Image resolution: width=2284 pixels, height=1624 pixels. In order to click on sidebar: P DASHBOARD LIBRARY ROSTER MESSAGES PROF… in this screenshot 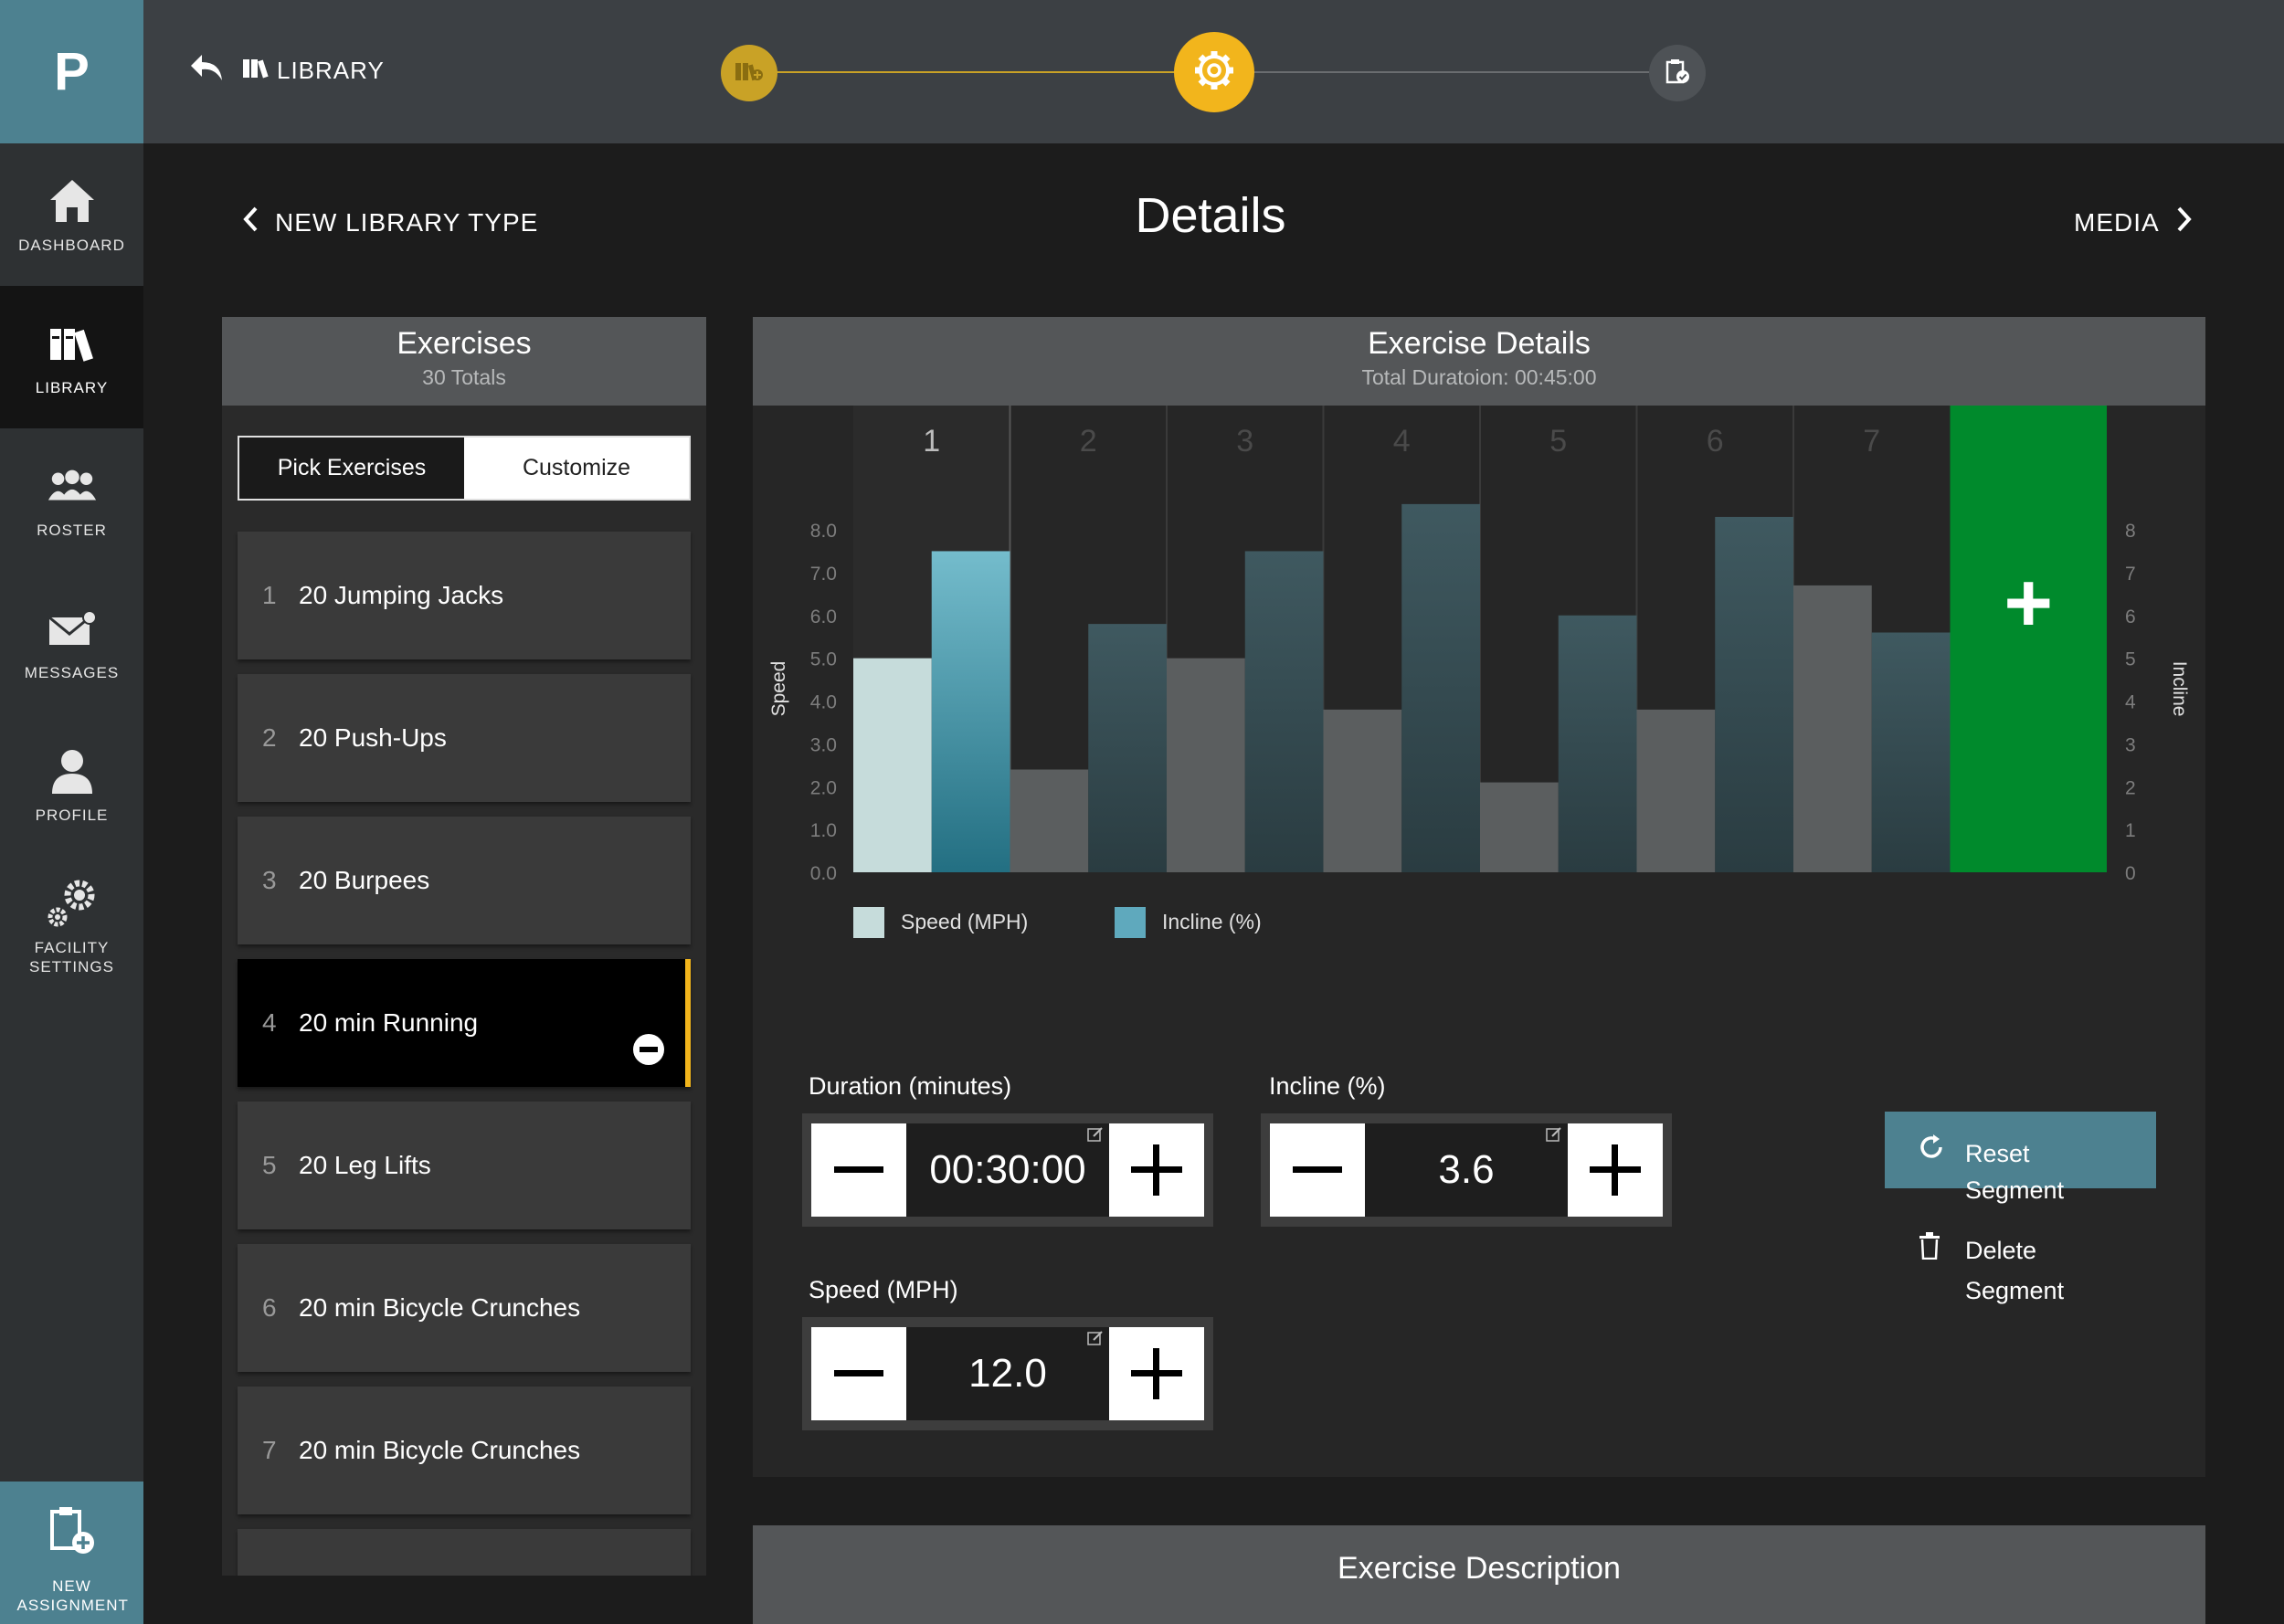, I will do `click(71, 812)`.